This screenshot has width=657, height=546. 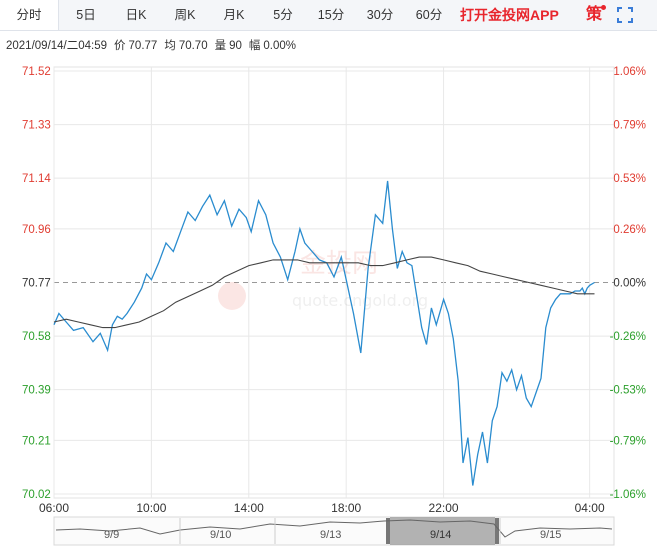 What do you see at coordinates (232, 296) in the screenshot?
I see `watermark-logo-icon` at bounding box center [232, 296].